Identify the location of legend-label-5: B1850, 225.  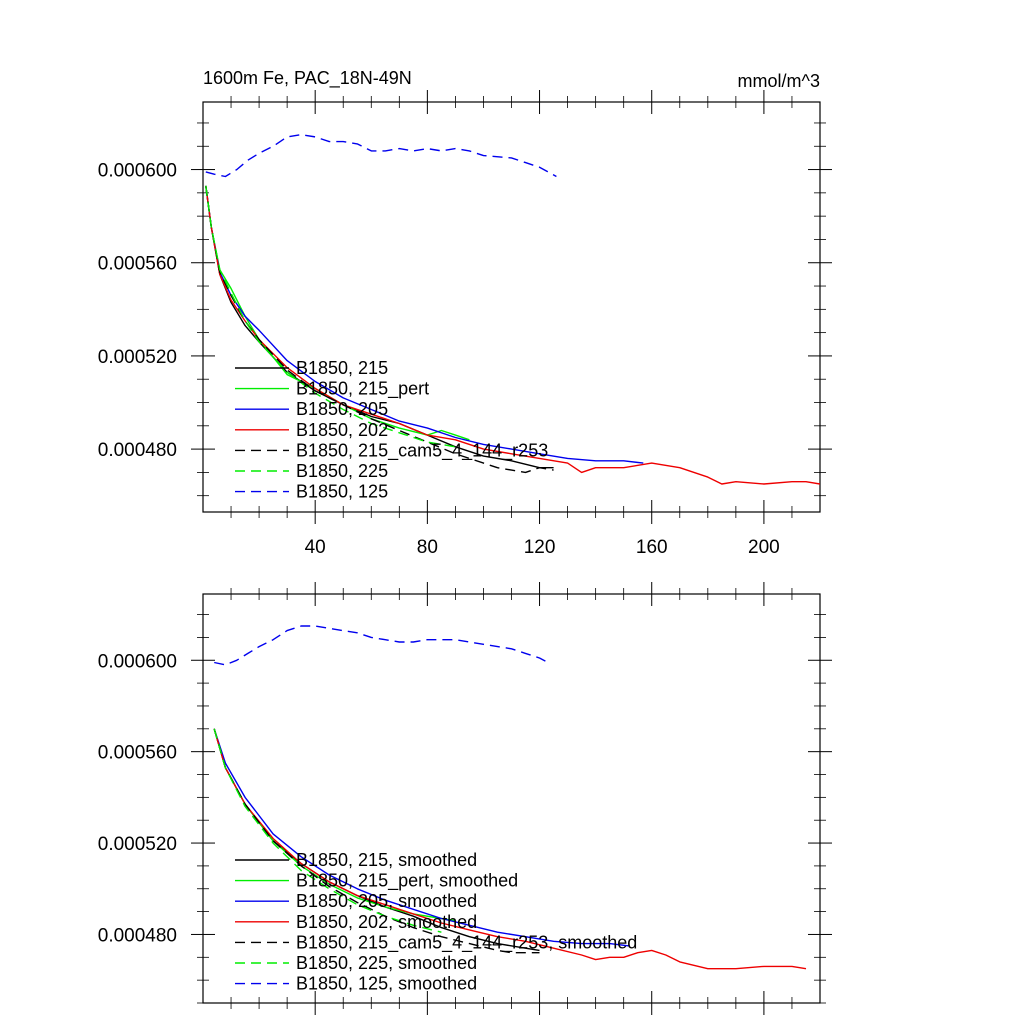
(342, 471).